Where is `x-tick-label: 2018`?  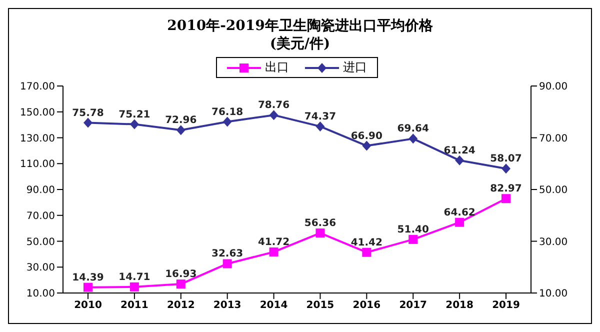
x-tick-label: 2018 is located at coordinates (460, 306).